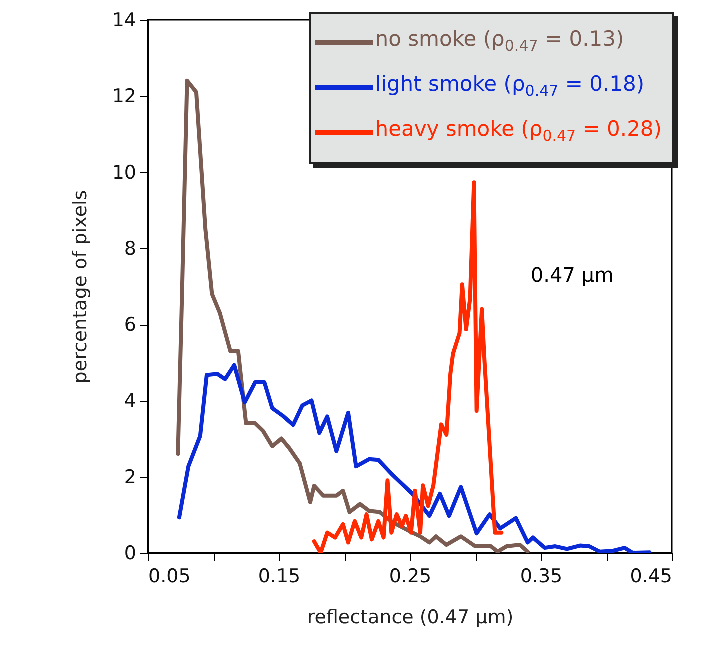  What do you see at coordinates (541, 577) in the screenshot?
I see `x-tick-label: 0.35` at bounding box center [541, 577].